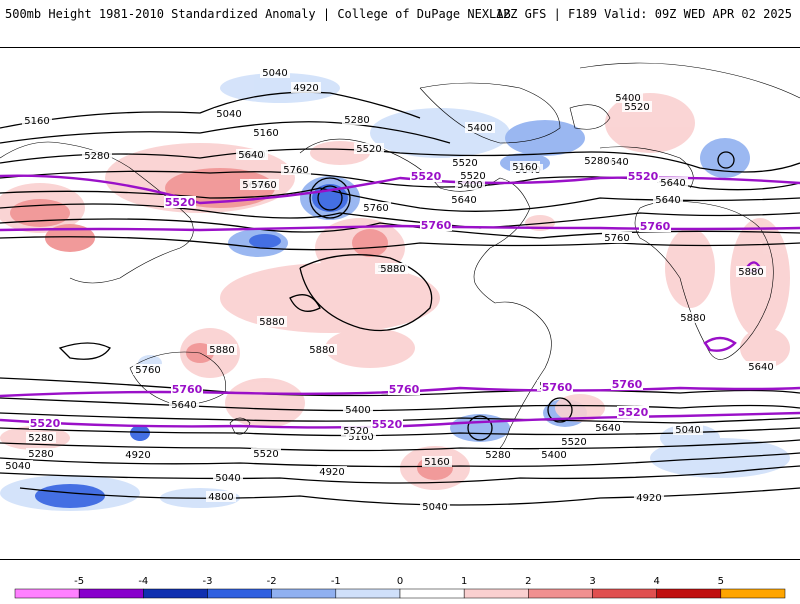 The height and width of the screenshot is (604, 800). I want to click on colorbar-tick-label: 2, so click(528, 581).